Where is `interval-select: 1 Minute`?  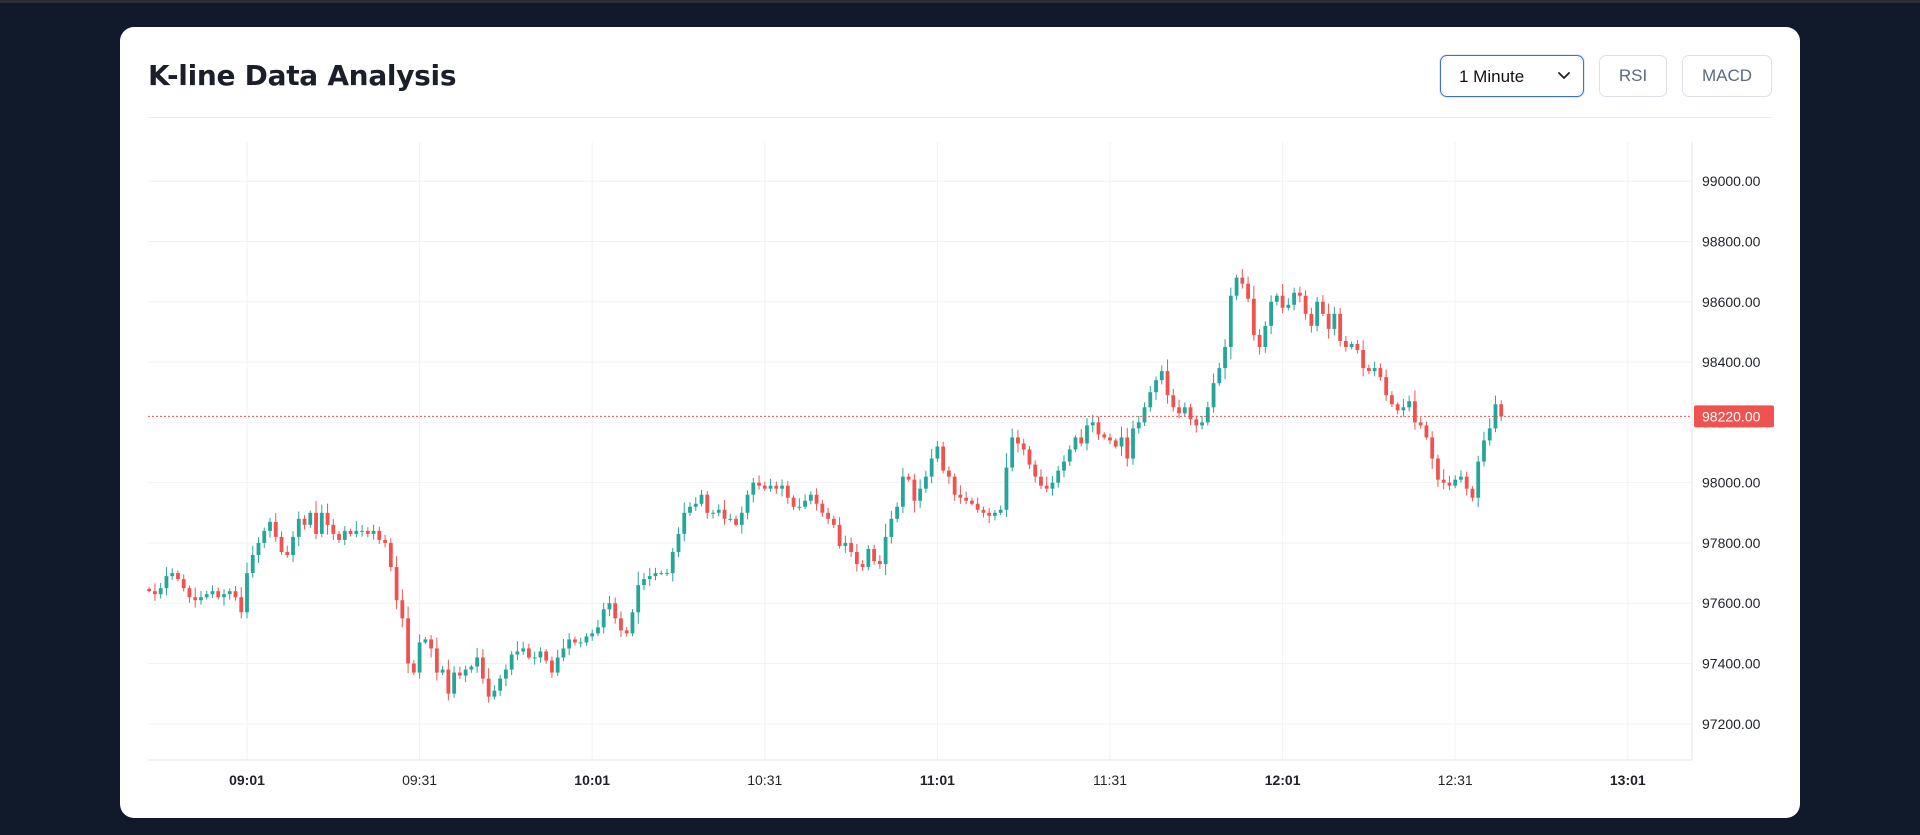 interval-select: 1 Minute is located at coordinates (1512, 76).